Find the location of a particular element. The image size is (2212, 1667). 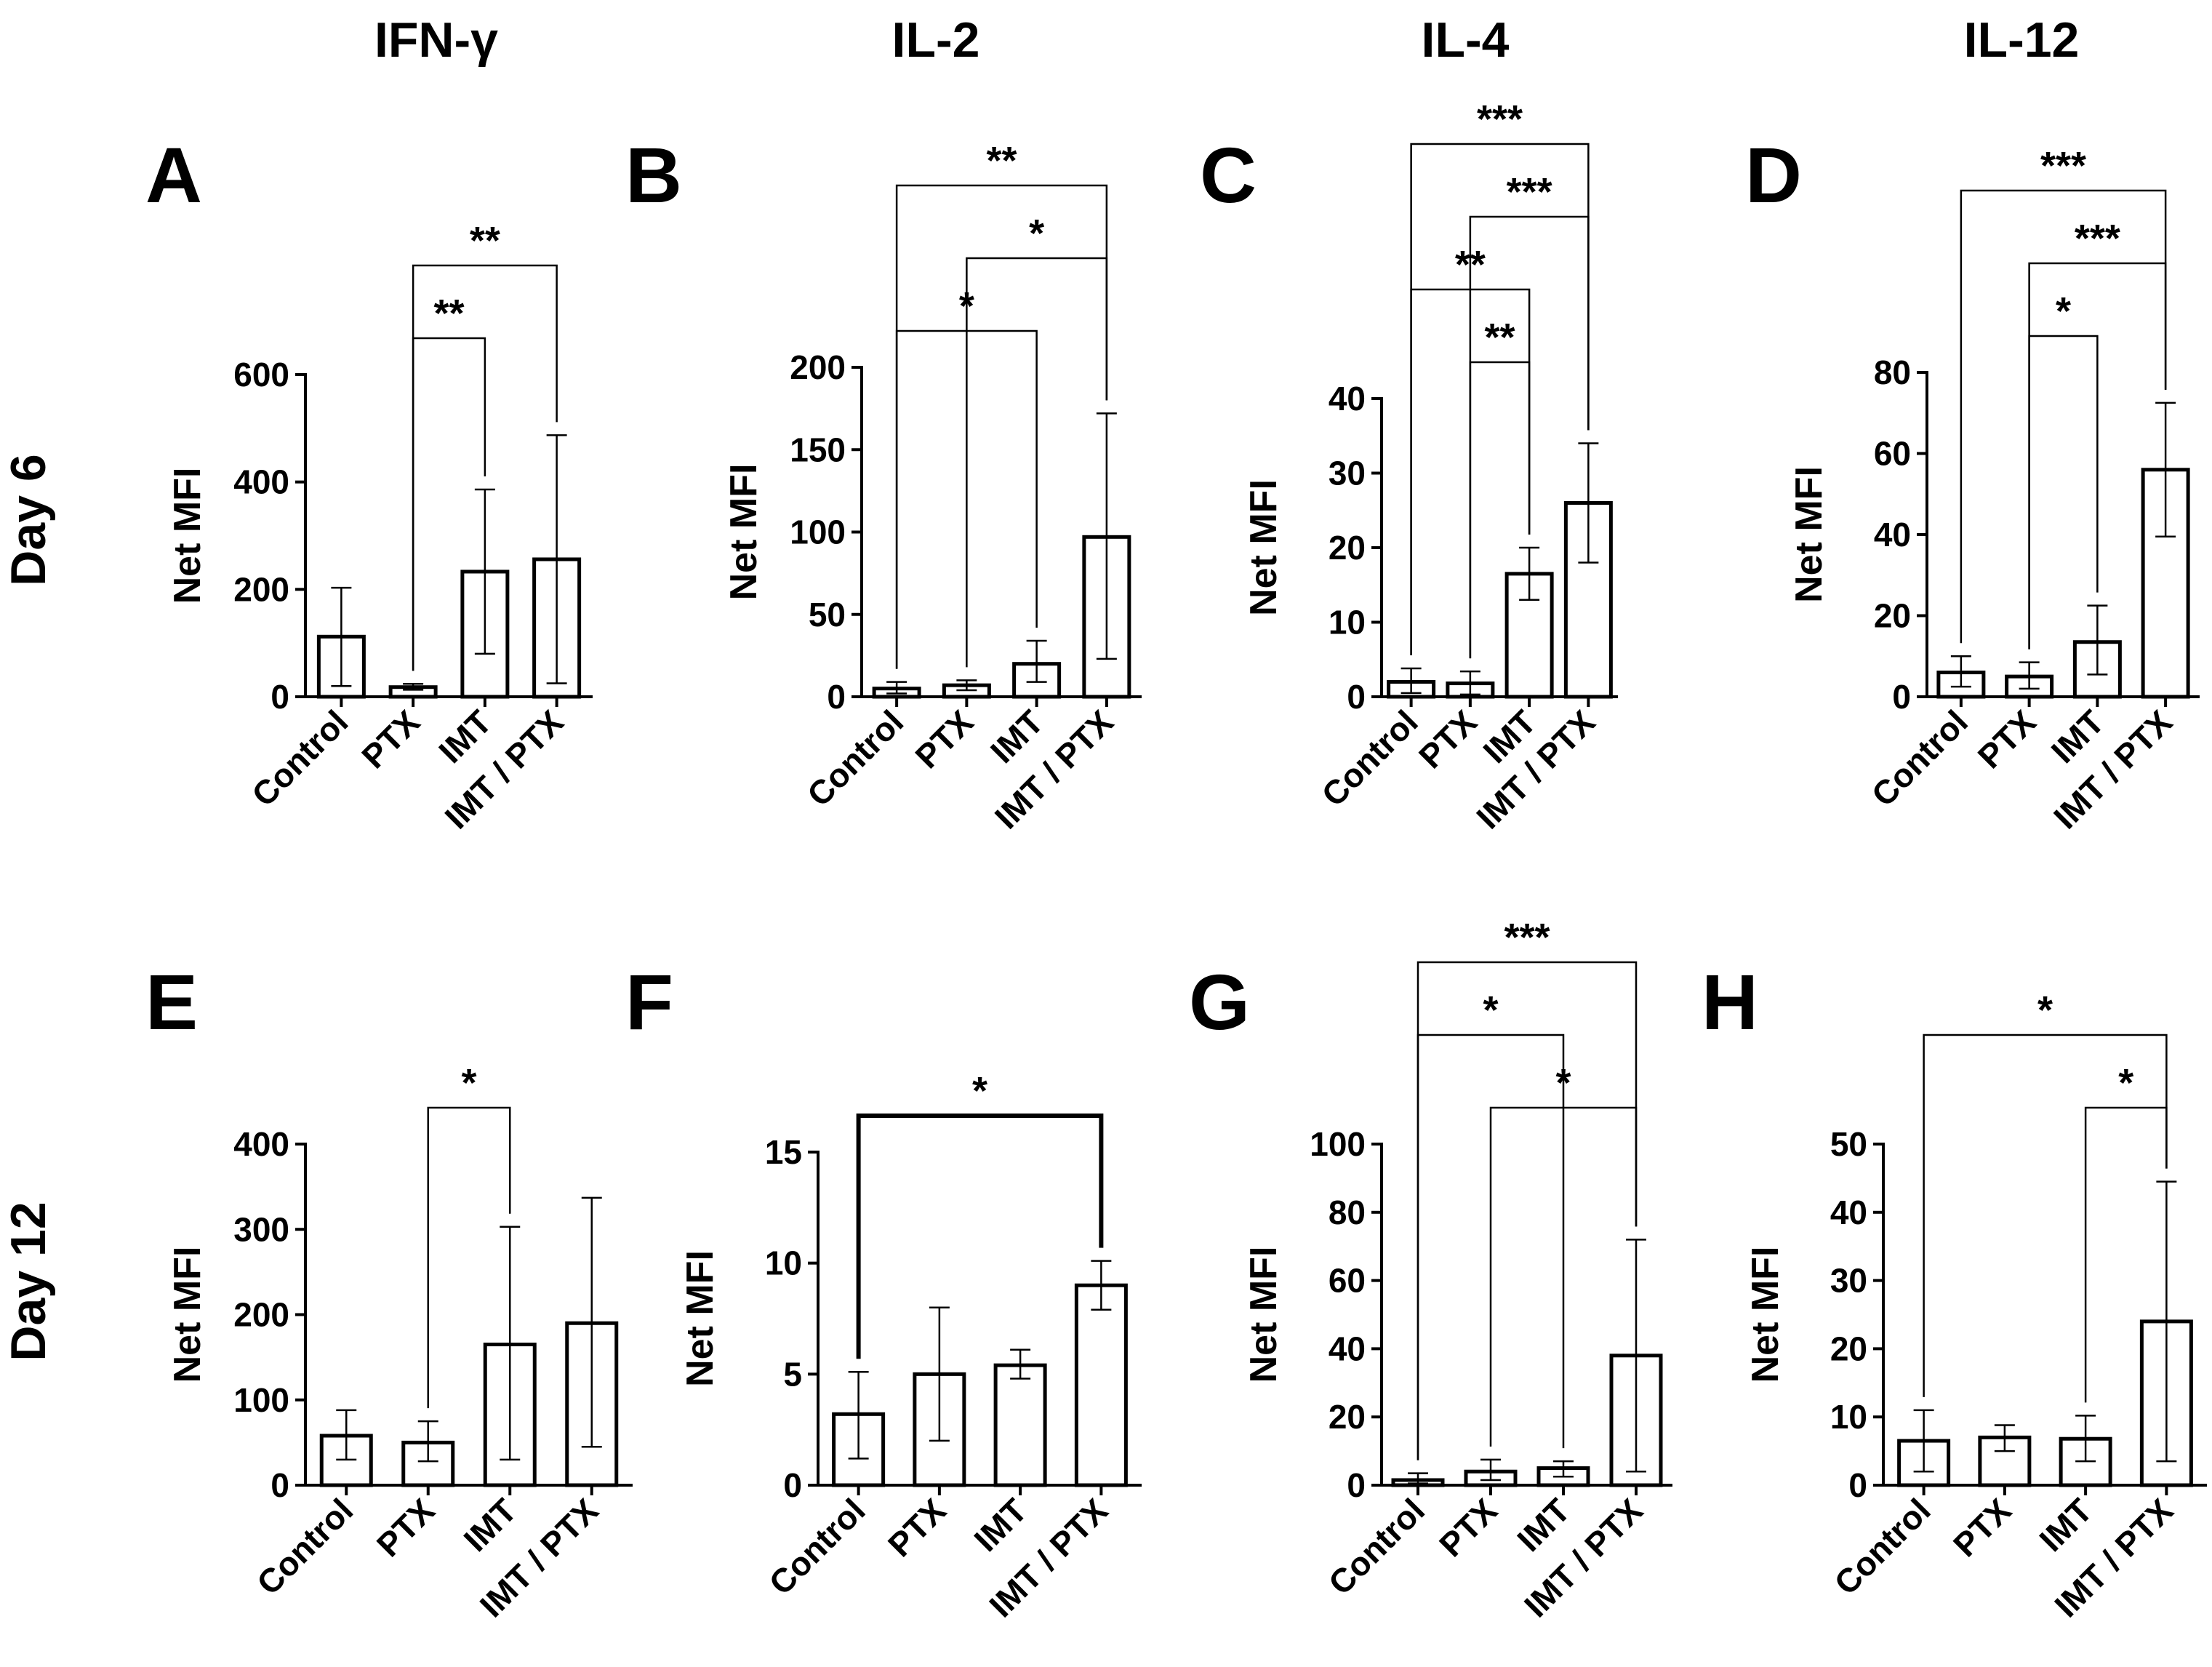

bar-imt-ptx is located at coordinates (1101, 1385).